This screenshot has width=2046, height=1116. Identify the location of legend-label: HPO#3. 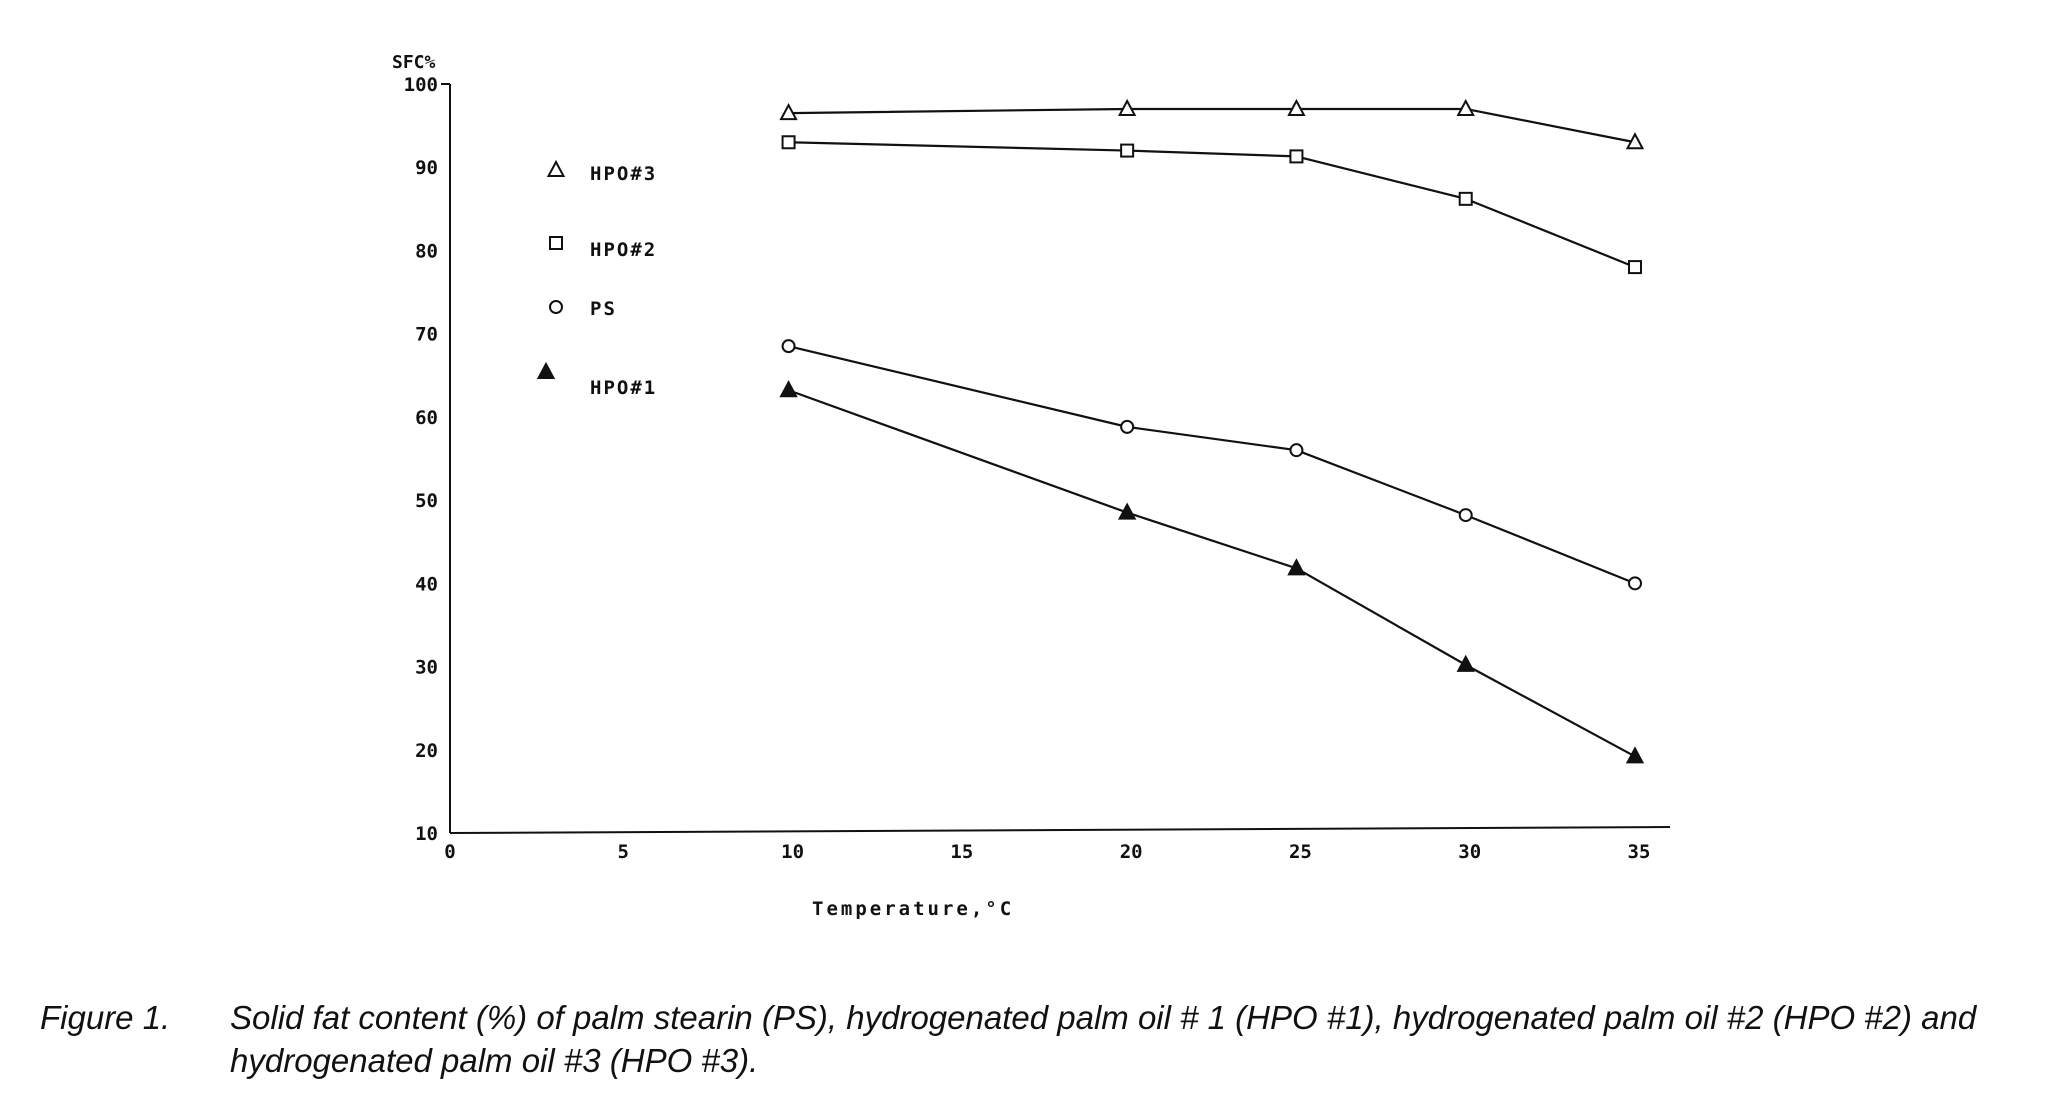
(623, 174).